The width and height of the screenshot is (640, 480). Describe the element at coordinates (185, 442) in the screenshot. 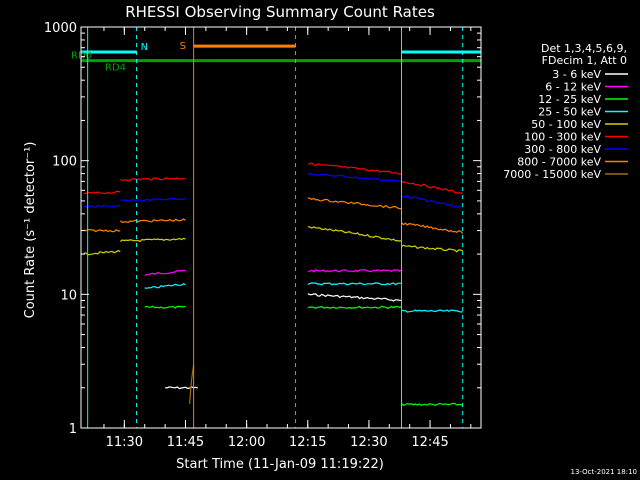

I see `x-tick-label: 11:45` at that location.